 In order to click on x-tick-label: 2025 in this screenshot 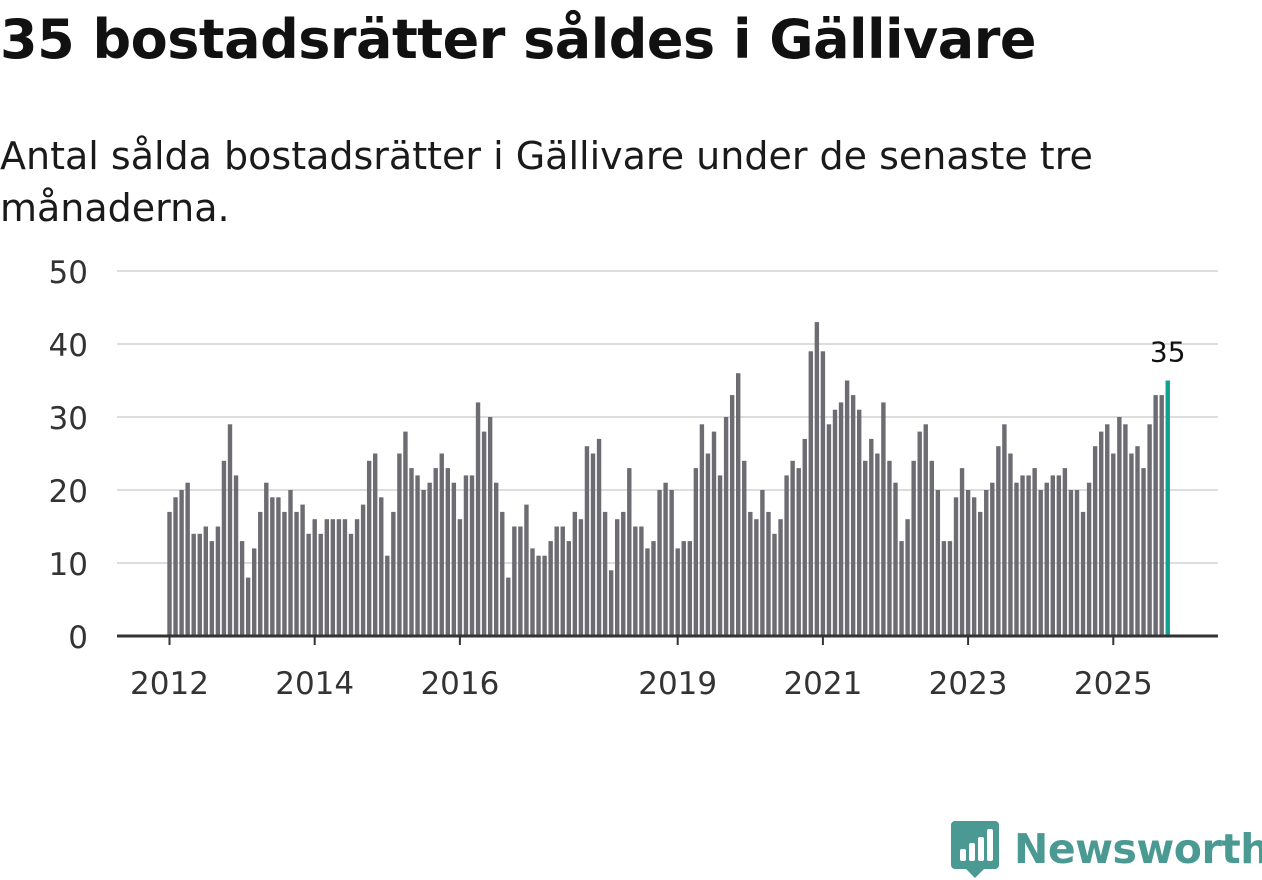, I will do `click(1113, 684)`.